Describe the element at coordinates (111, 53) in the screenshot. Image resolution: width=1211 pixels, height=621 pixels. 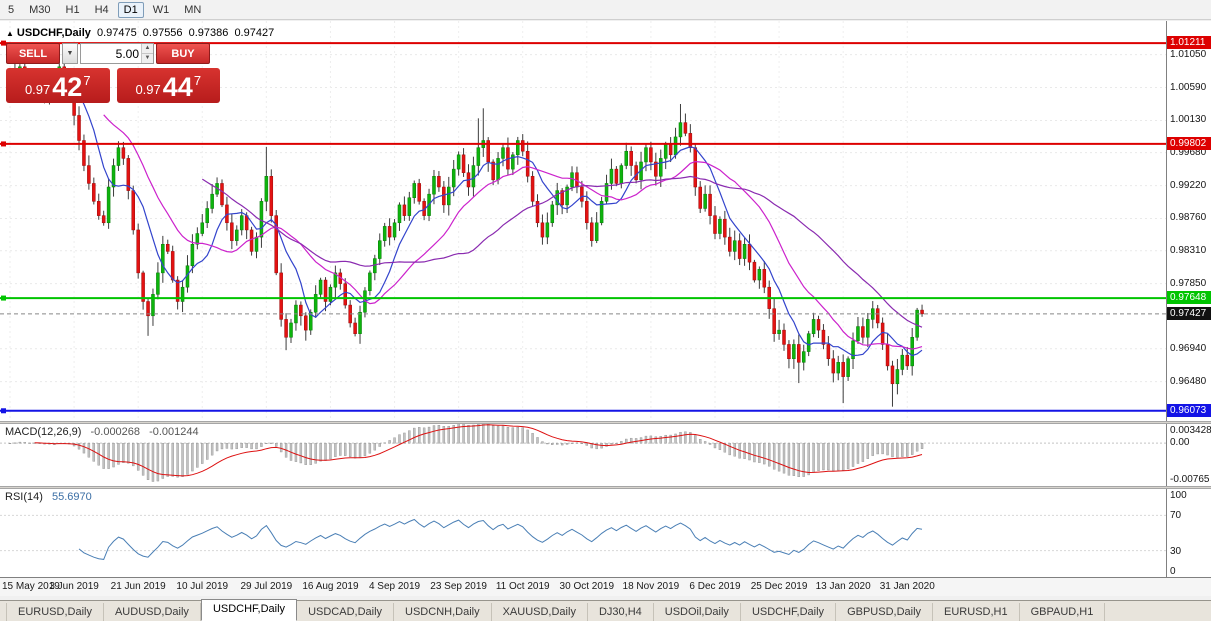
I see `volume-input` at that location.